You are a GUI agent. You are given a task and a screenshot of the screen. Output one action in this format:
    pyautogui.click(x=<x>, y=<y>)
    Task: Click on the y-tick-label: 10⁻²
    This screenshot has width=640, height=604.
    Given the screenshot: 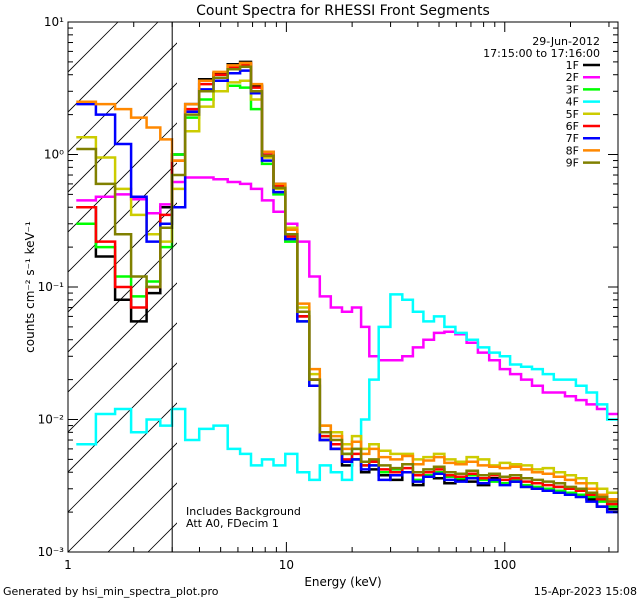 What is the action you would take?
    pyautogui.click(x=51, y=420)
    